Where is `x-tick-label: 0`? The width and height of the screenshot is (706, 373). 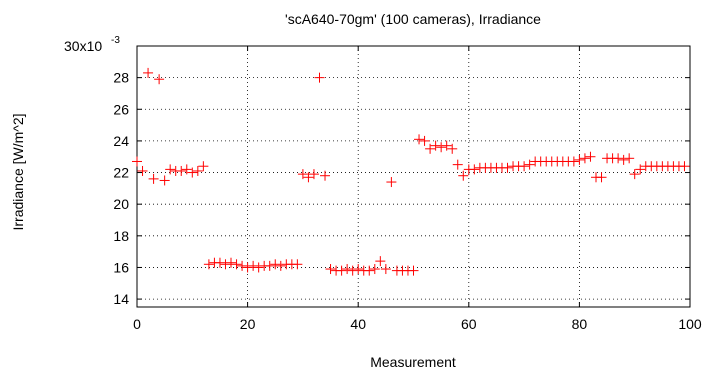
x-tick-label: 0 is located at coordinates (137, 324).